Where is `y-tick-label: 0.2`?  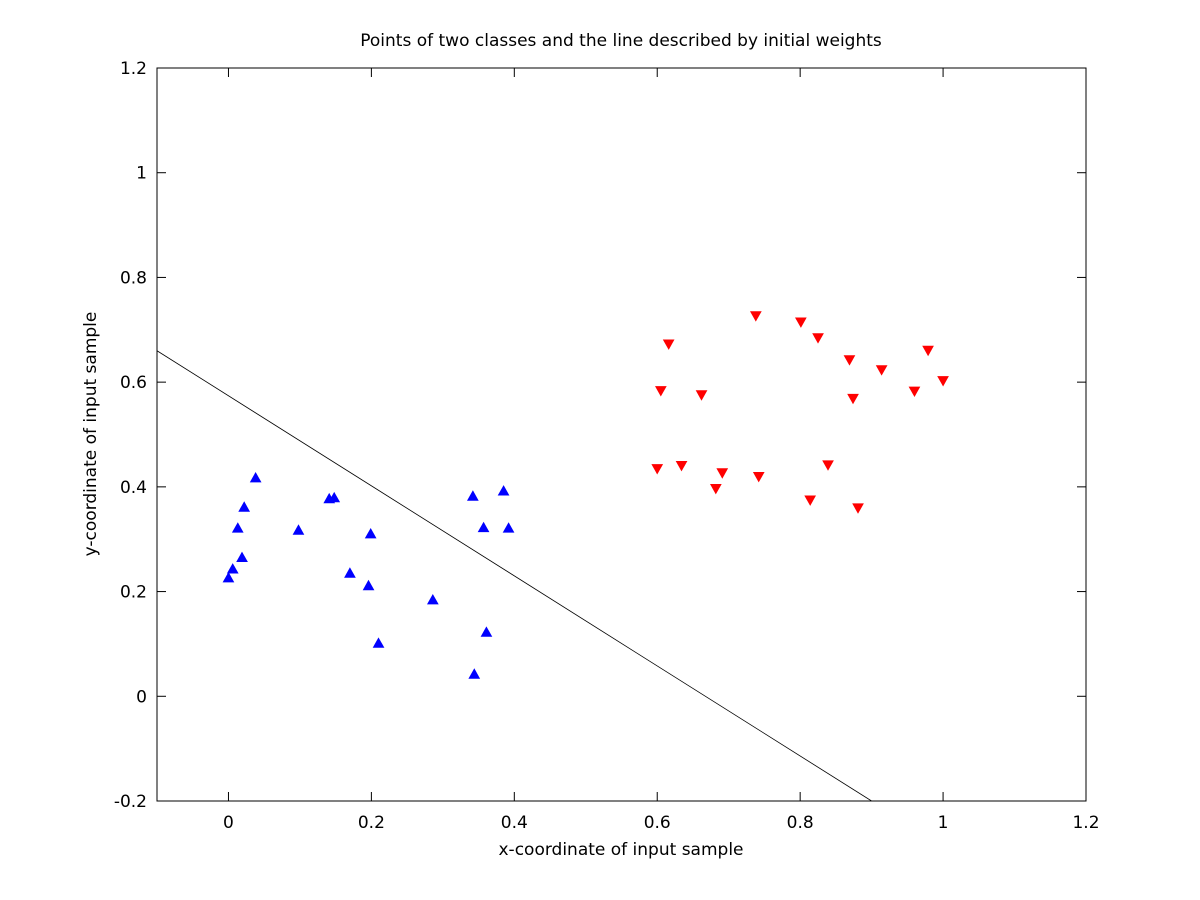 y-tick-label: 0.2 is located at coordinates (133, 593).